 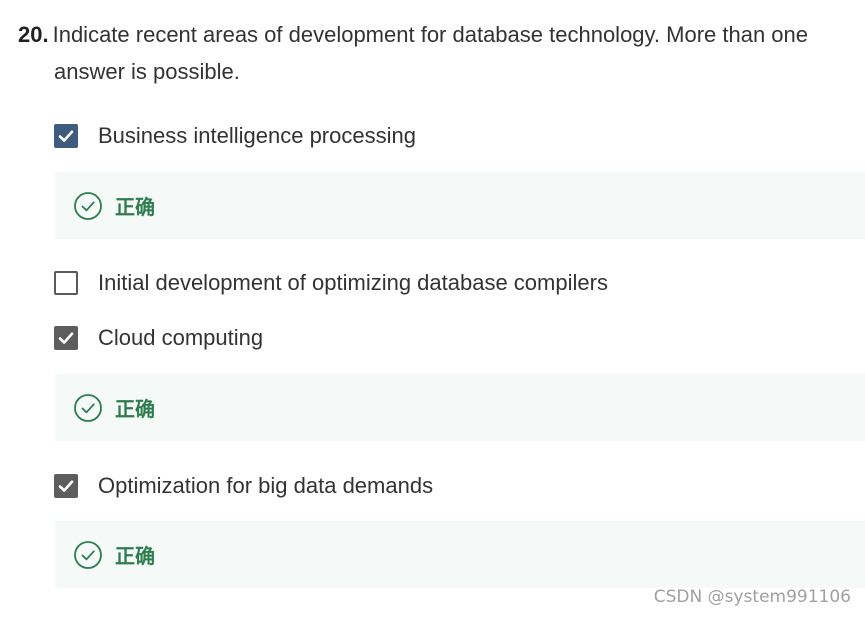 I want to click on option-big-data: Optimization for big data demands, so click(x=243, y=486).